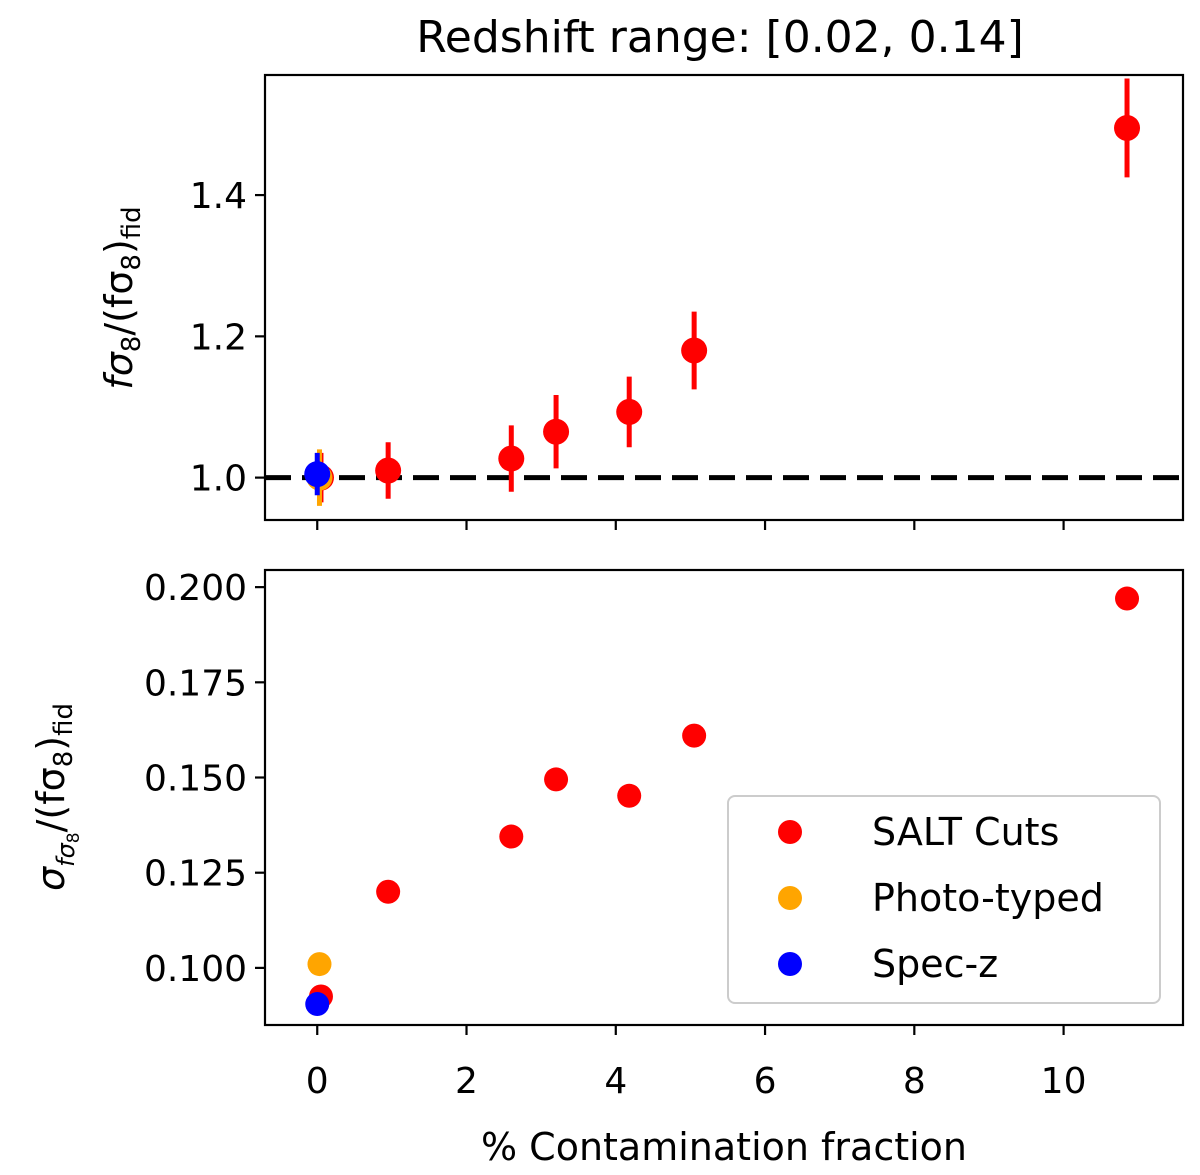 This screenshot has height=1175, width=1200. What do you see at coordinates (720, 37) in the screenshot?
I see `chart-title: Redshift range: [0.02, 0.14]` at bounding box center [720, 37].